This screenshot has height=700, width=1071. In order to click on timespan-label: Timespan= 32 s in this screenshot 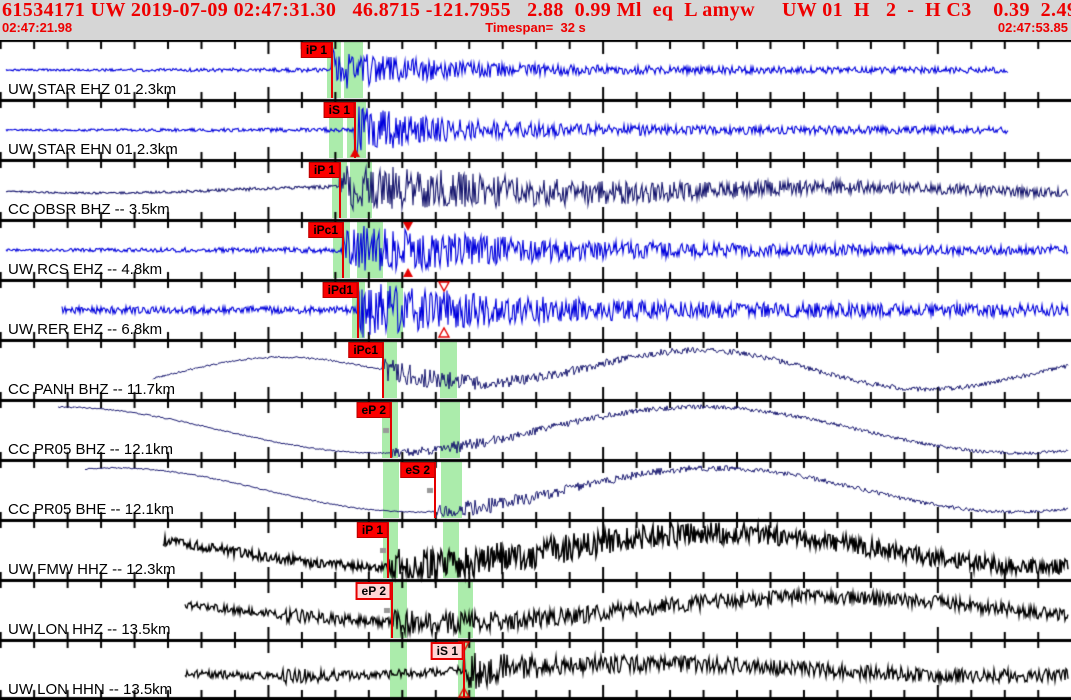, I will do `click(535, 27)`.